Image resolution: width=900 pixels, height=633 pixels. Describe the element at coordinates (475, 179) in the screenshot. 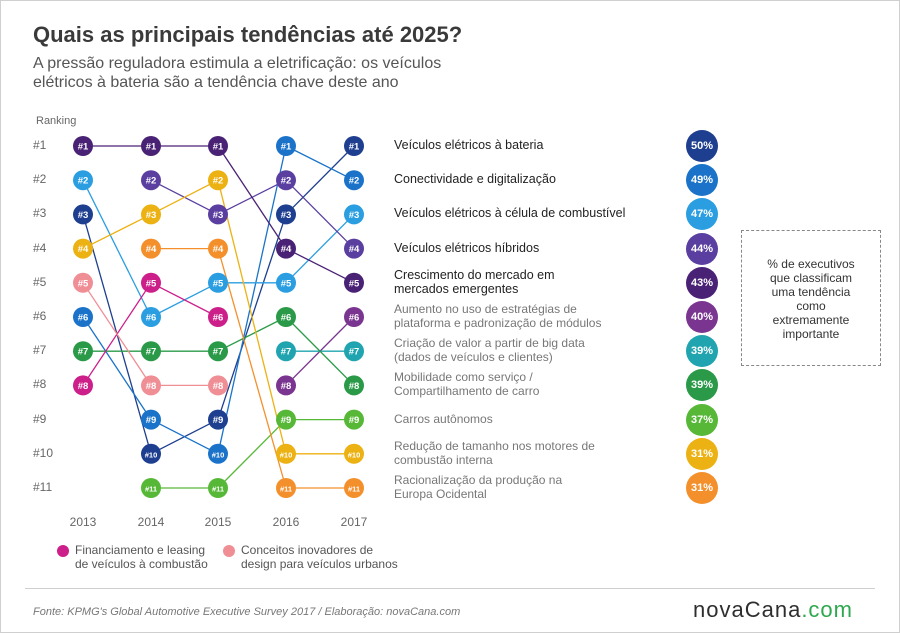

I see `category-label: Conectividade e digitalização` at that location.